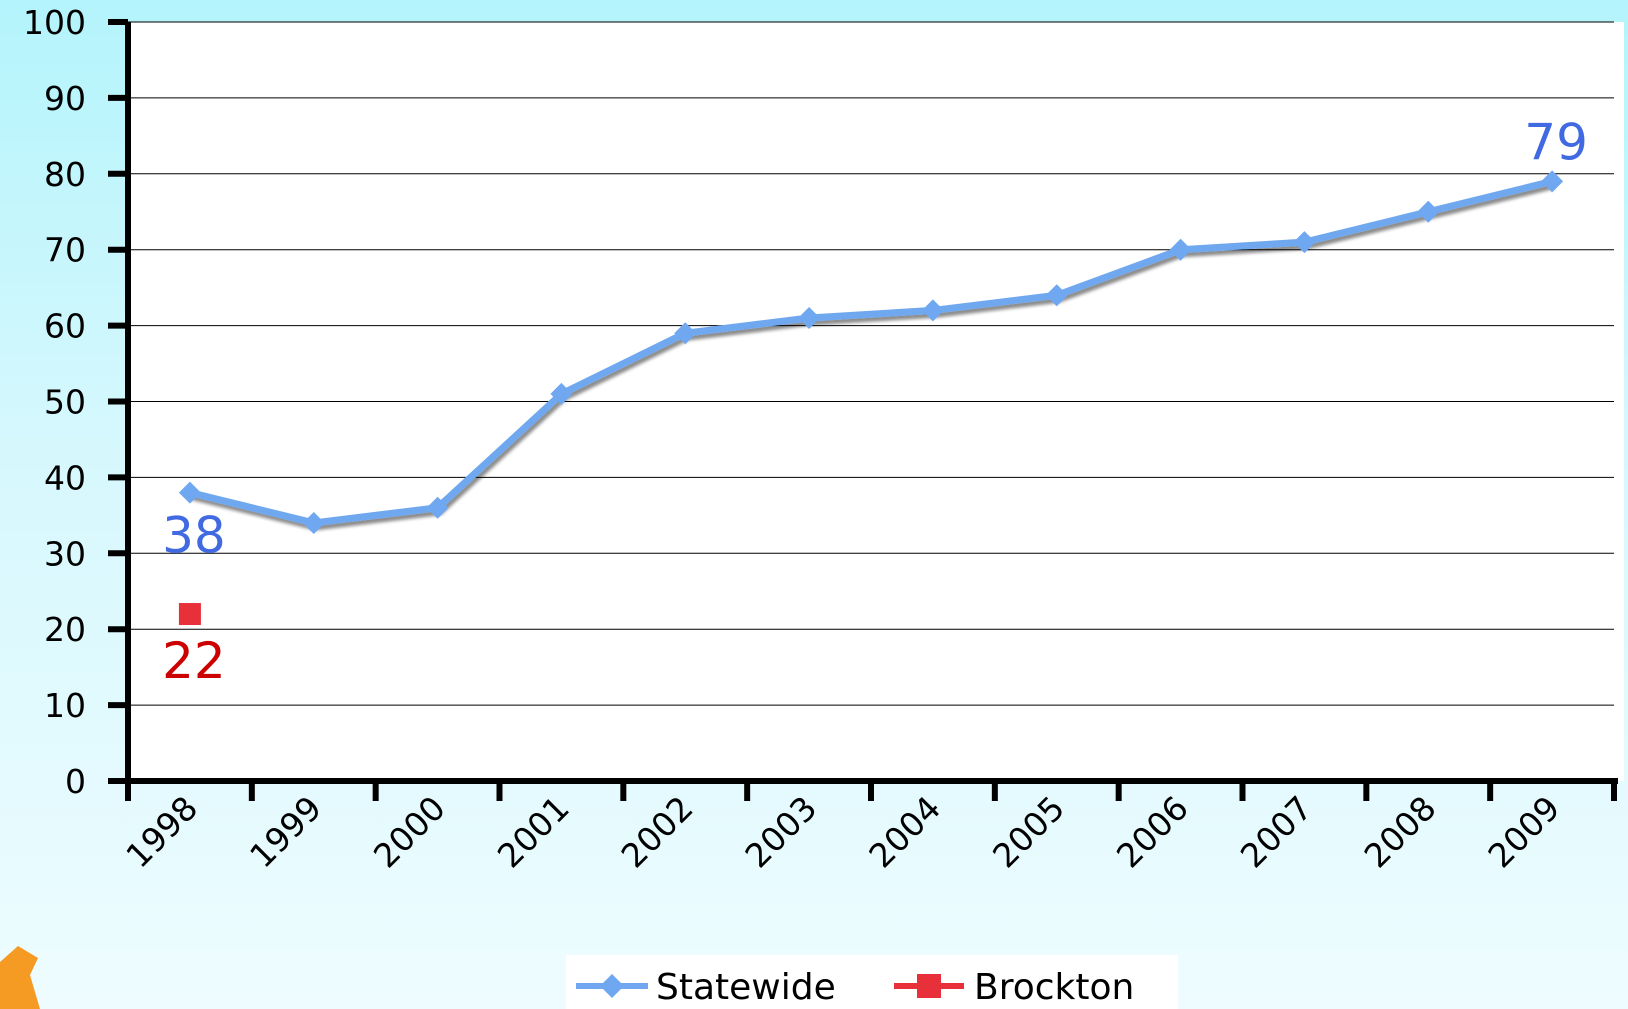 This screenshot has width=1628, height=1009. What do you see at coordinates (1523, 831) in the screenshot?
I see `x-tick-label-2009: 2009` at bounding box center [1523, 831].